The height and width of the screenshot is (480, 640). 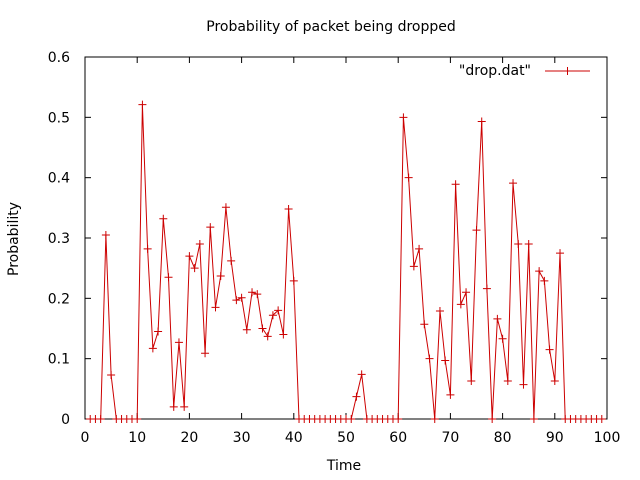 What do you see at coordinates (450, 438) in the screenshot?
I see `x-tick-label: 70` at bounding box center [450, 438].